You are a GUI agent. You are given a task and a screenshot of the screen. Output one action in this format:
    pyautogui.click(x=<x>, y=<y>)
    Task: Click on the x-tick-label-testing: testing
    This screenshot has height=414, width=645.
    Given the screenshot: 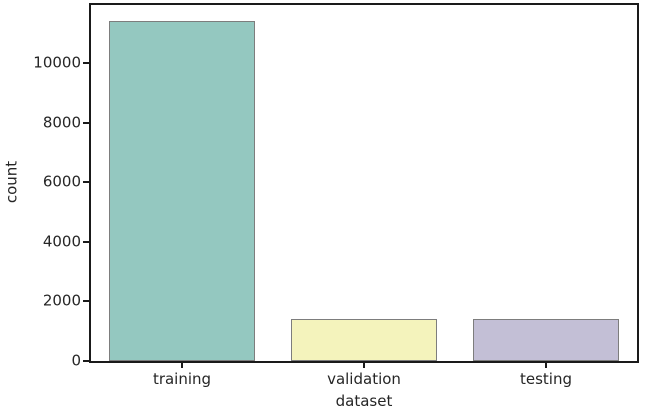 What is the action you would take?
    pyautogui.click(x=546, y=379)
    